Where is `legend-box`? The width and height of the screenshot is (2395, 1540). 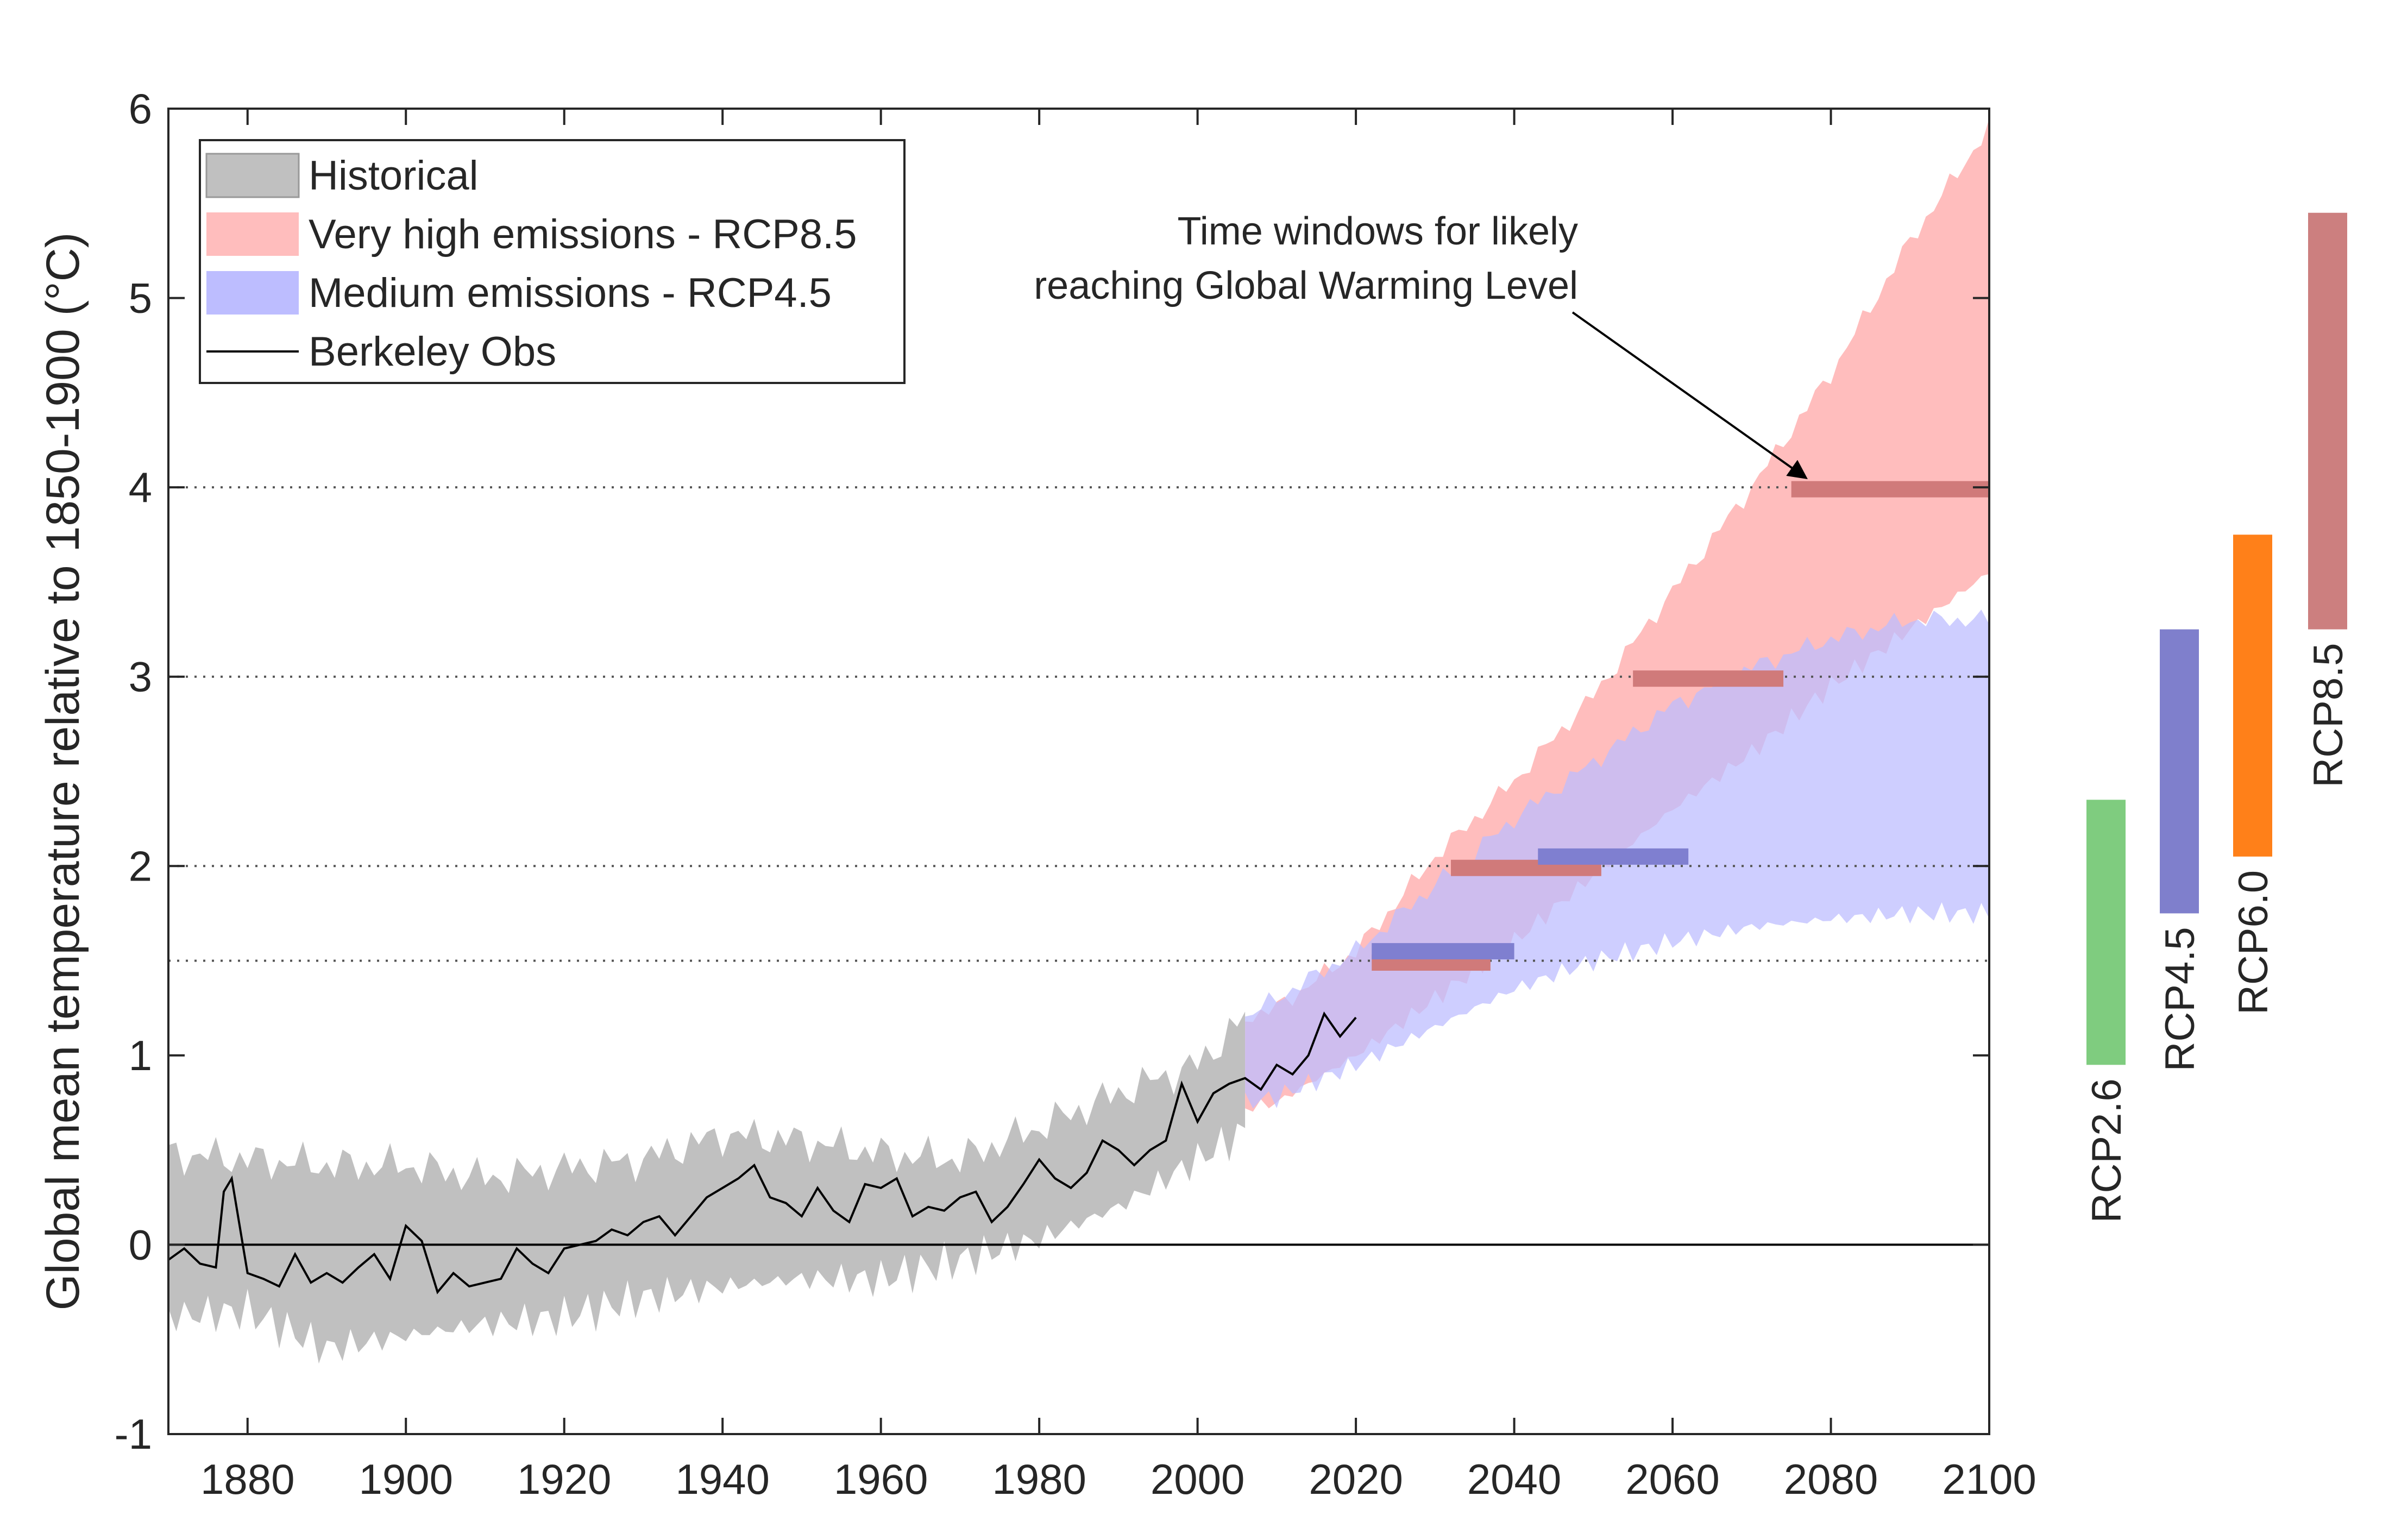
legend-box is located at coordinates (552, 261).